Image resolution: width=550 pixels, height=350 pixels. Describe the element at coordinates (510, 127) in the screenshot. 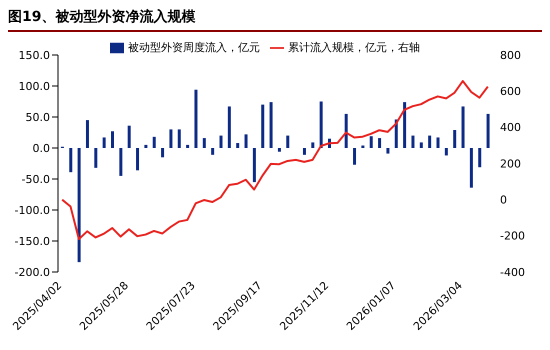

I see `y2-tick-label: 400` at that location.